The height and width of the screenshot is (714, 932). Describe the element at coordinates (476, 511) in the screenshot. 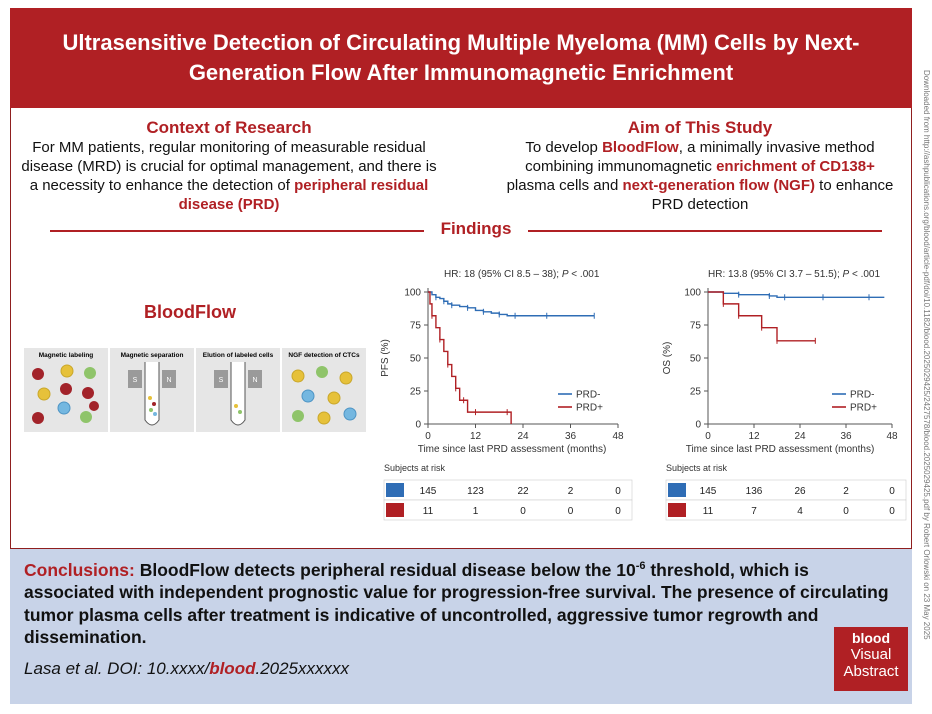

I see `risk-value: 1` at that location.